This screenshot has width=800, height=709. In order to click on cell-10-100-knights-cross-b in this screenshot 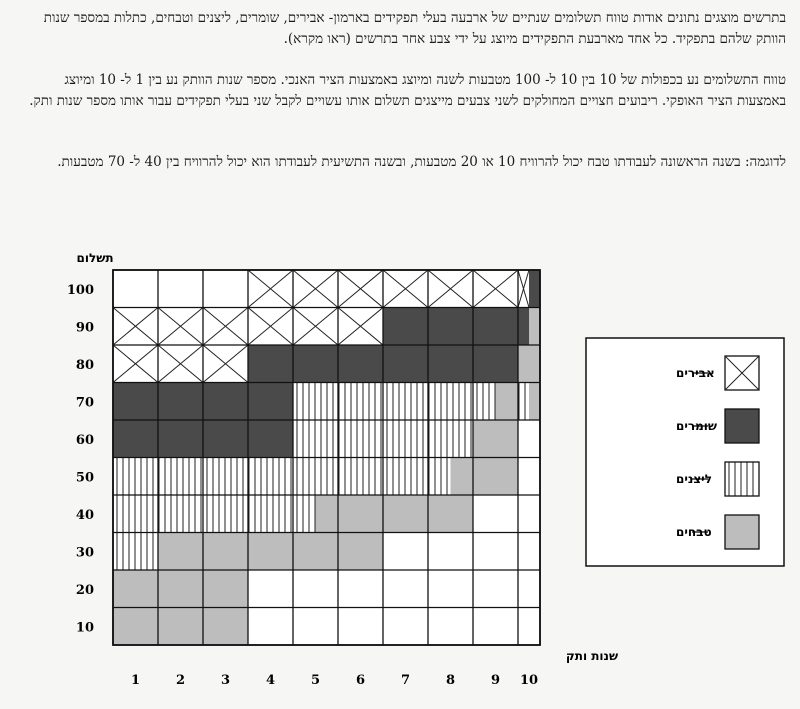, I will do `click(523, 288)`.